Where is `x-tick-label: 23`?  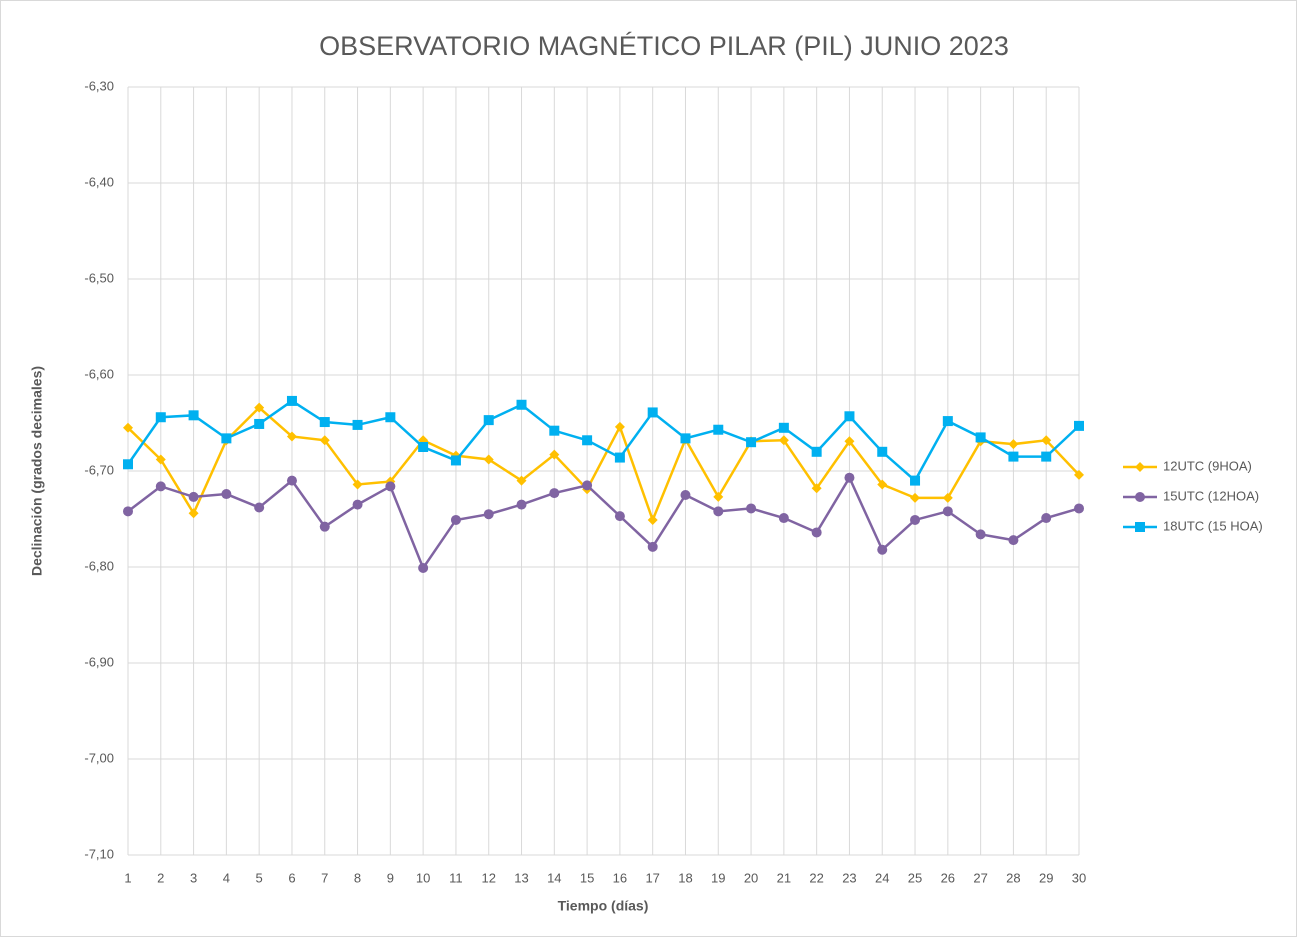 x-tick-label: 23 is located at coordinates (849, 877).